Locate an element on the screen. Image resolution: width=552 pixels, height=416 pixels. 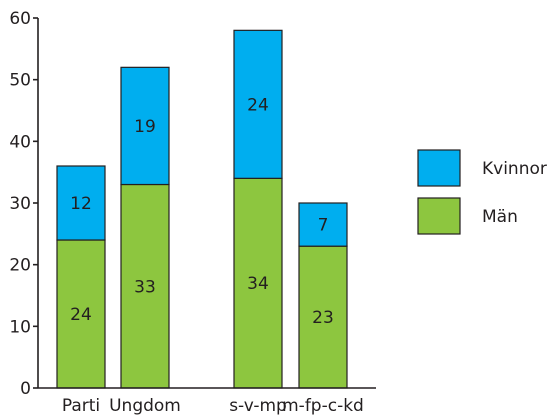
data-label: 23 is located at coordinates (323, 318).